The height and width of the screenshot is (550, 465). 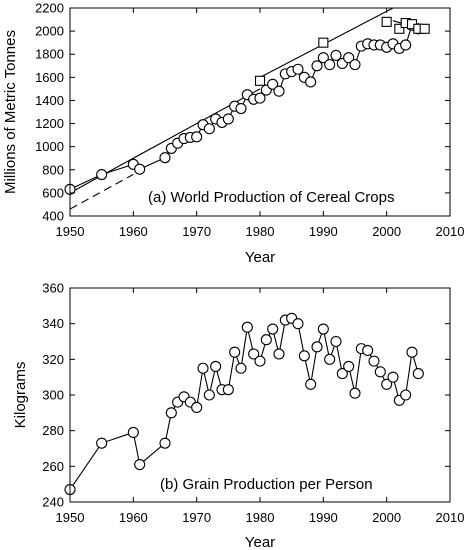 I want to click on panel-b-x-tick-label: 2010, so click(x=450, y=517).